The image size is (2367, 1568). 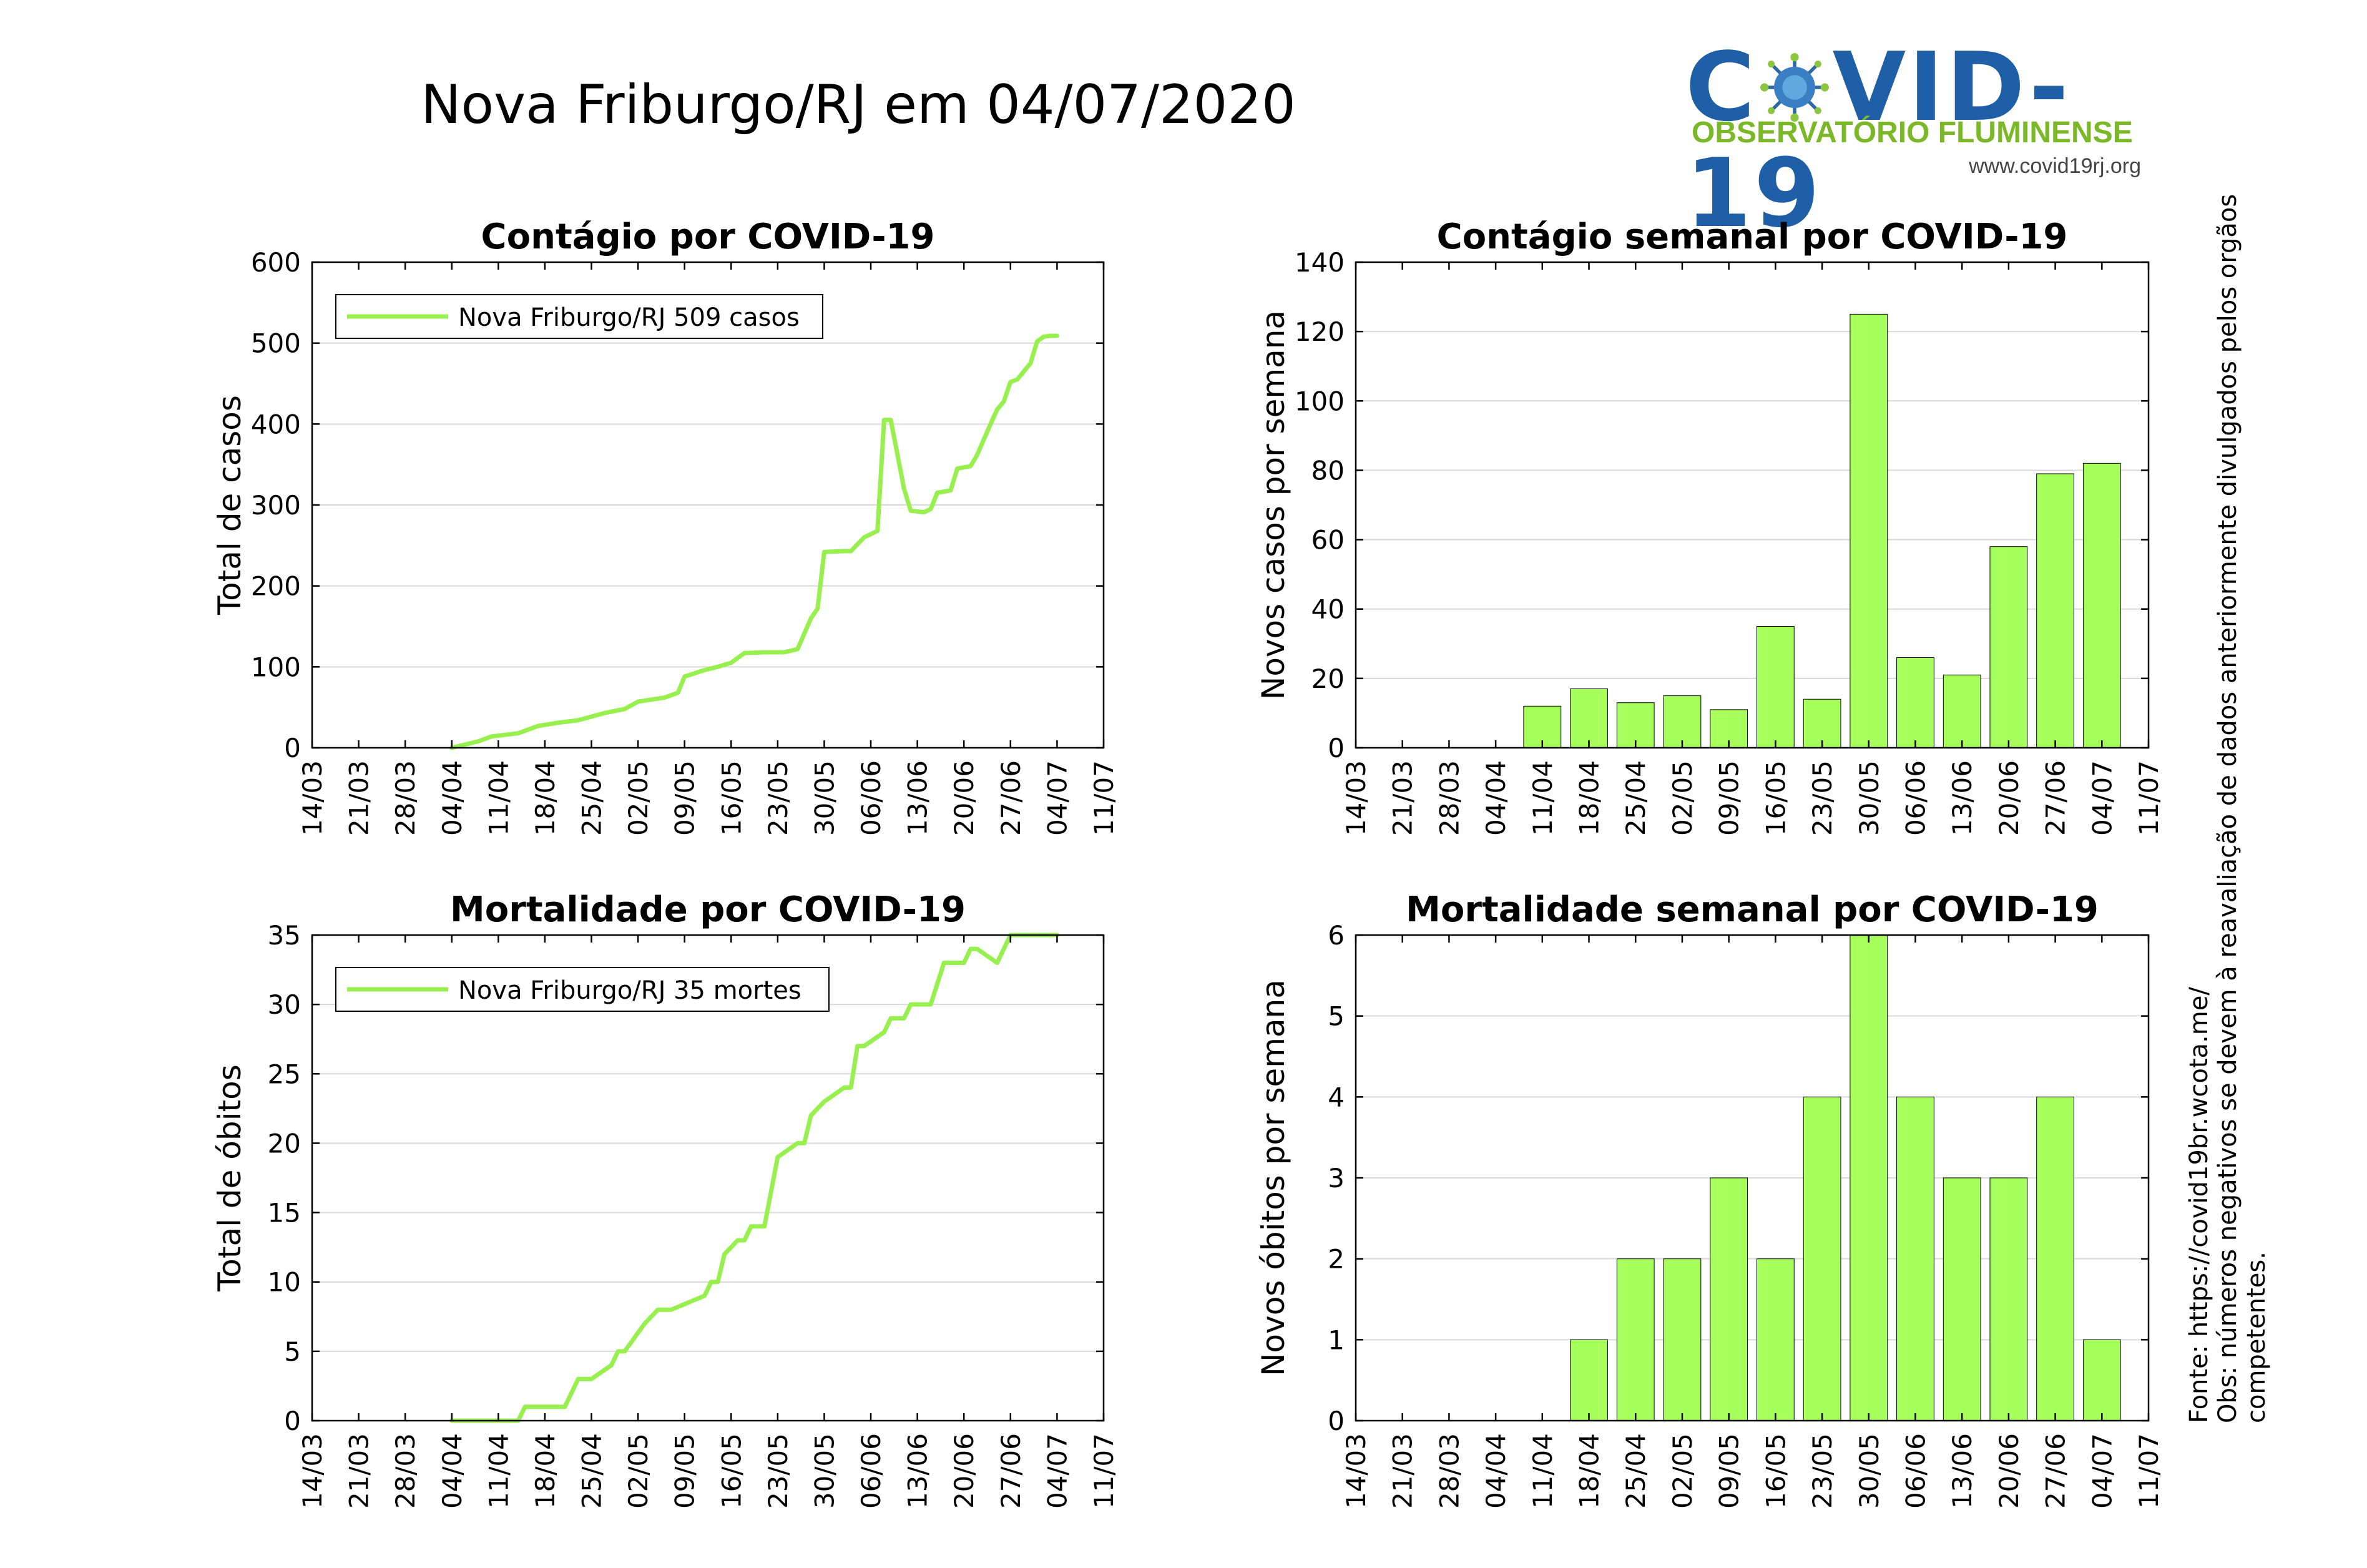 I want to click on legend: Nova Friburgo/RJ 509 casos, so click(x=579, y=316).